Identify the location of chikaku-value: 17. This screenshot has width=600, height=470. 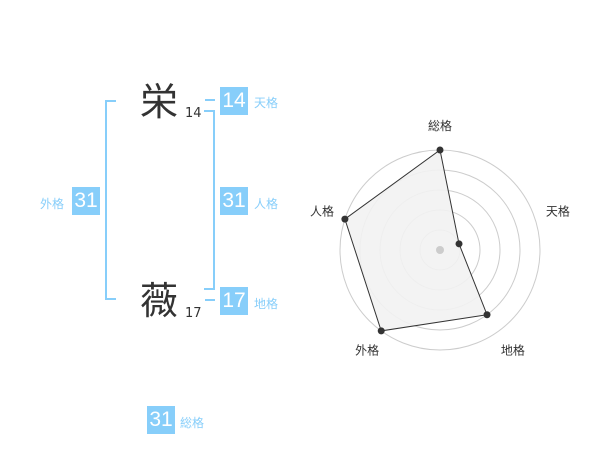
(234, 301).